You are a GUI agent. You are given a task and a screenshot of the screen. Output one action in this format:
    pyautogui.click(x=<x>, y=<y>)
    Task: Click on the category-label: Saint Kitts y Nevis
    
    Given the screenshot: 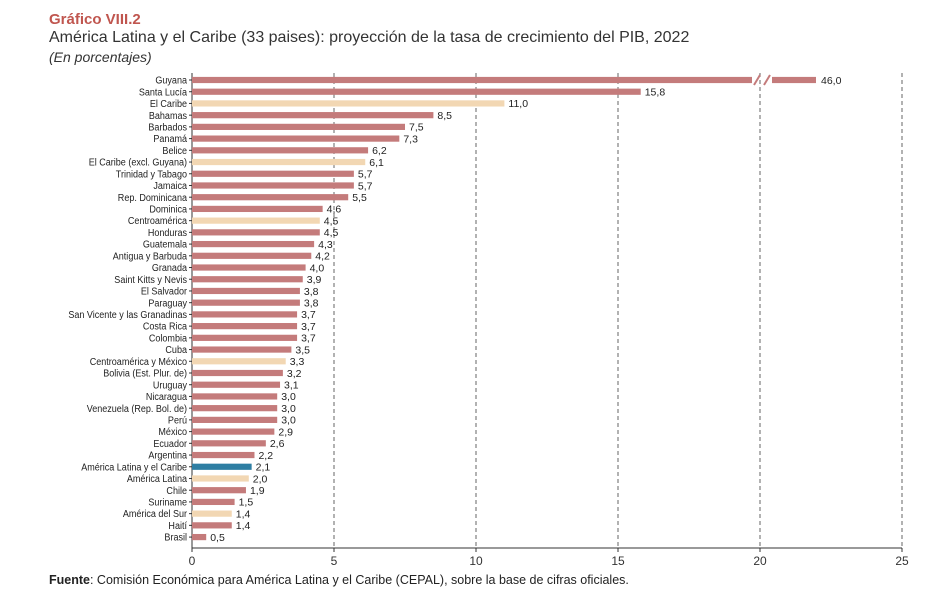 What is the action you would take?
    pyautogui.click(x=150, y=280)
    